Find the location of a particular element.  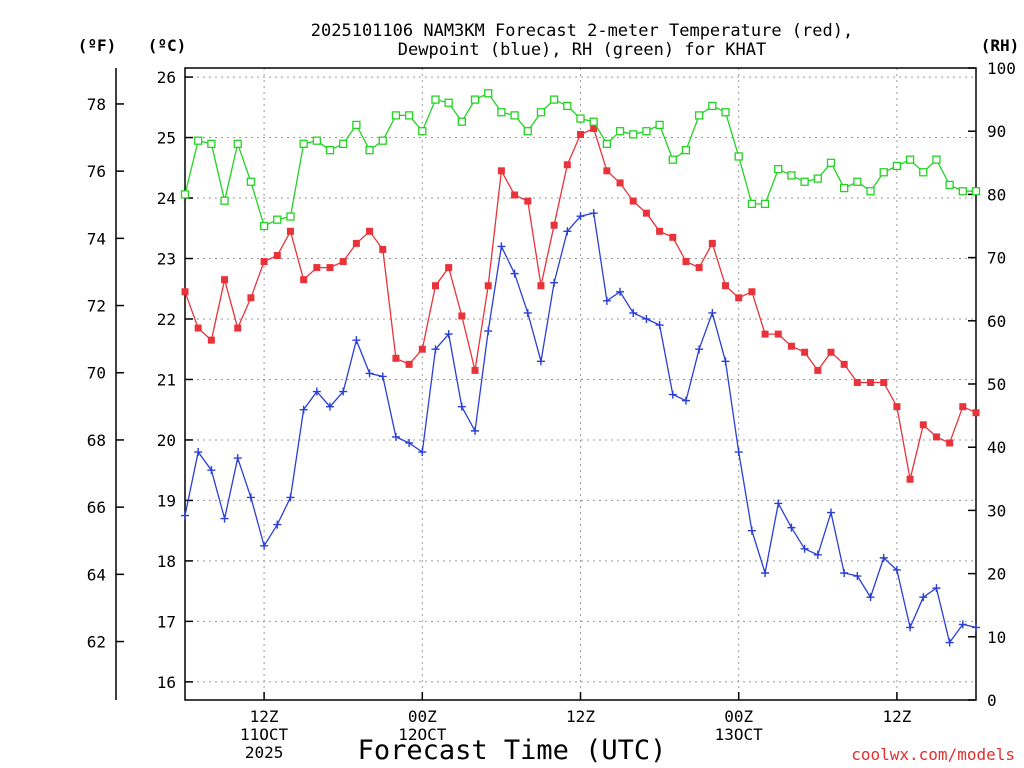

fahrenheit-tick-label: 72 is located at coordinates (96, 306).